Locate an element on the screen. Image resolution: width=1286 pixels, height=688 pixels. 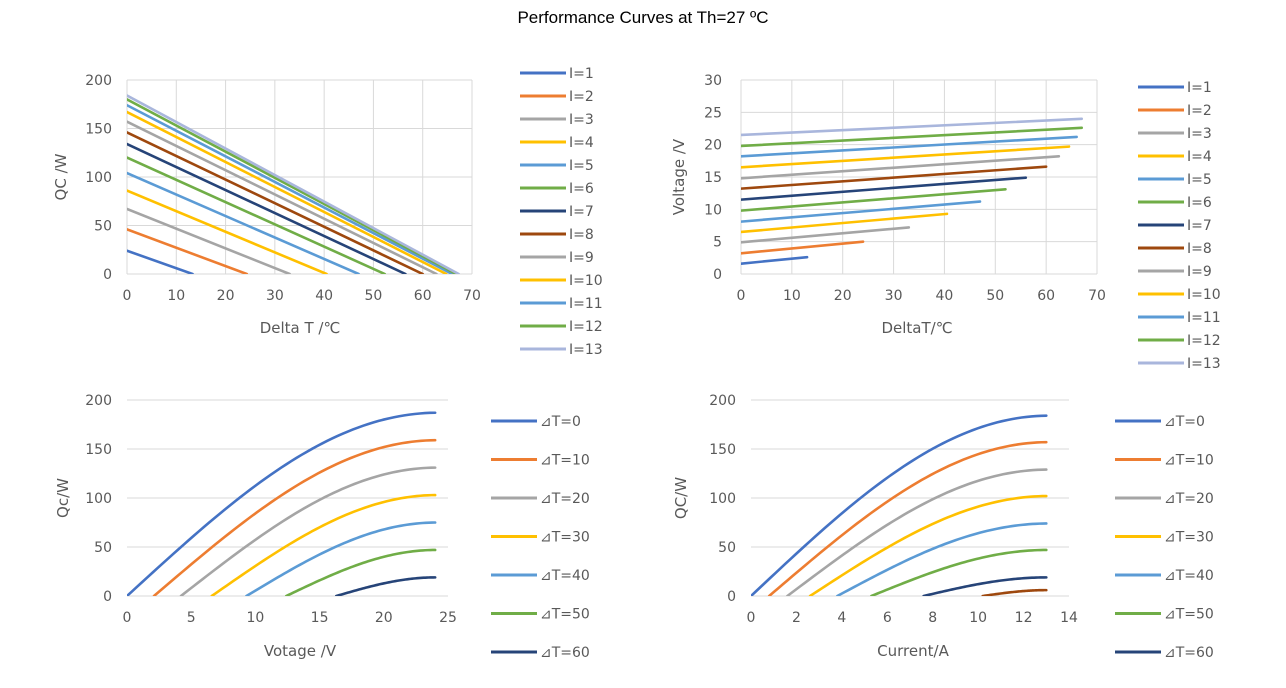
x-tick-label: 20 is located at coordinates (843, 296).